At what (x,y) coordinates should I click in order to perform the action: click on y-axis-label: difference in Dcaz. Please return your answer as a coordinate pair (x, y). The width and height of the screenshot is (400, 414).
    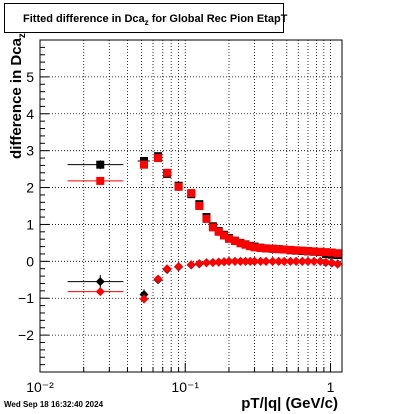
    Looking at the image, I should click on (18, 96).